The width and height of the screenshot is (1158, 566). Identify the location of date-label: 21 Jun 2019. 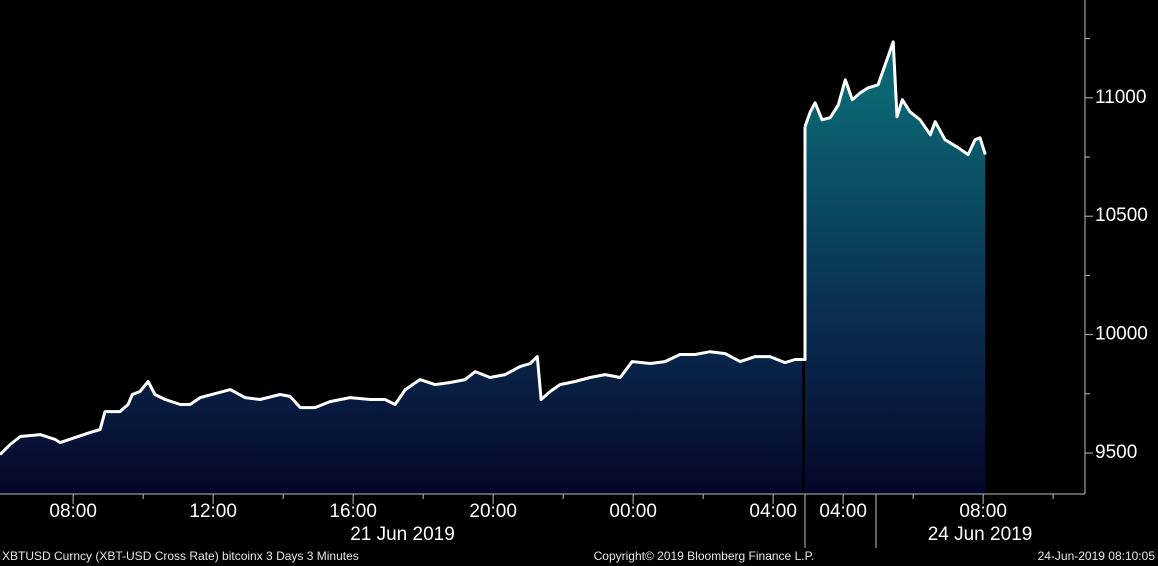
(402, 534).